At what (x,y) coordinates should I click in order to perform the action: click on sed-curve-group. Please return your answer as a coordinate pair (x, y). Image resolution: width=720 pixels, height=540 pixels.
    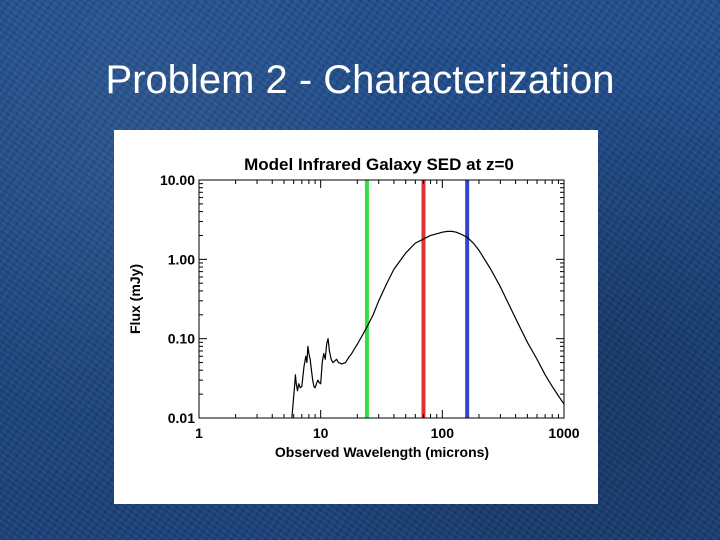
    Looking at the image, I should click on (428, 324).